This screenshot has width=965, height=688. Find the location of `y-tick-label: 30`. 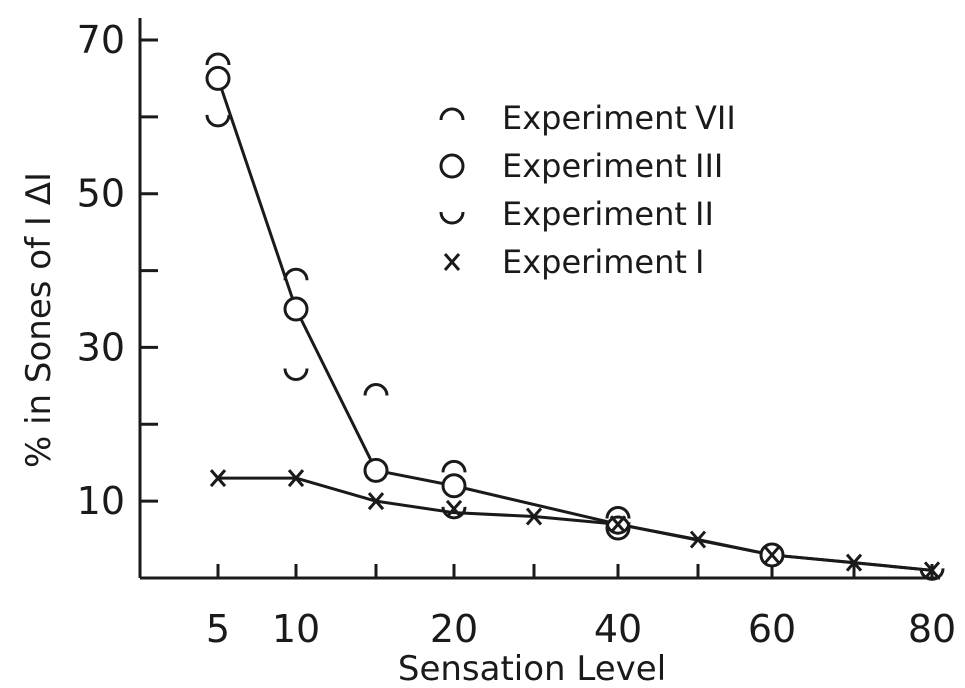

y-tick-label: 30 is located at coordinates (101, 347).